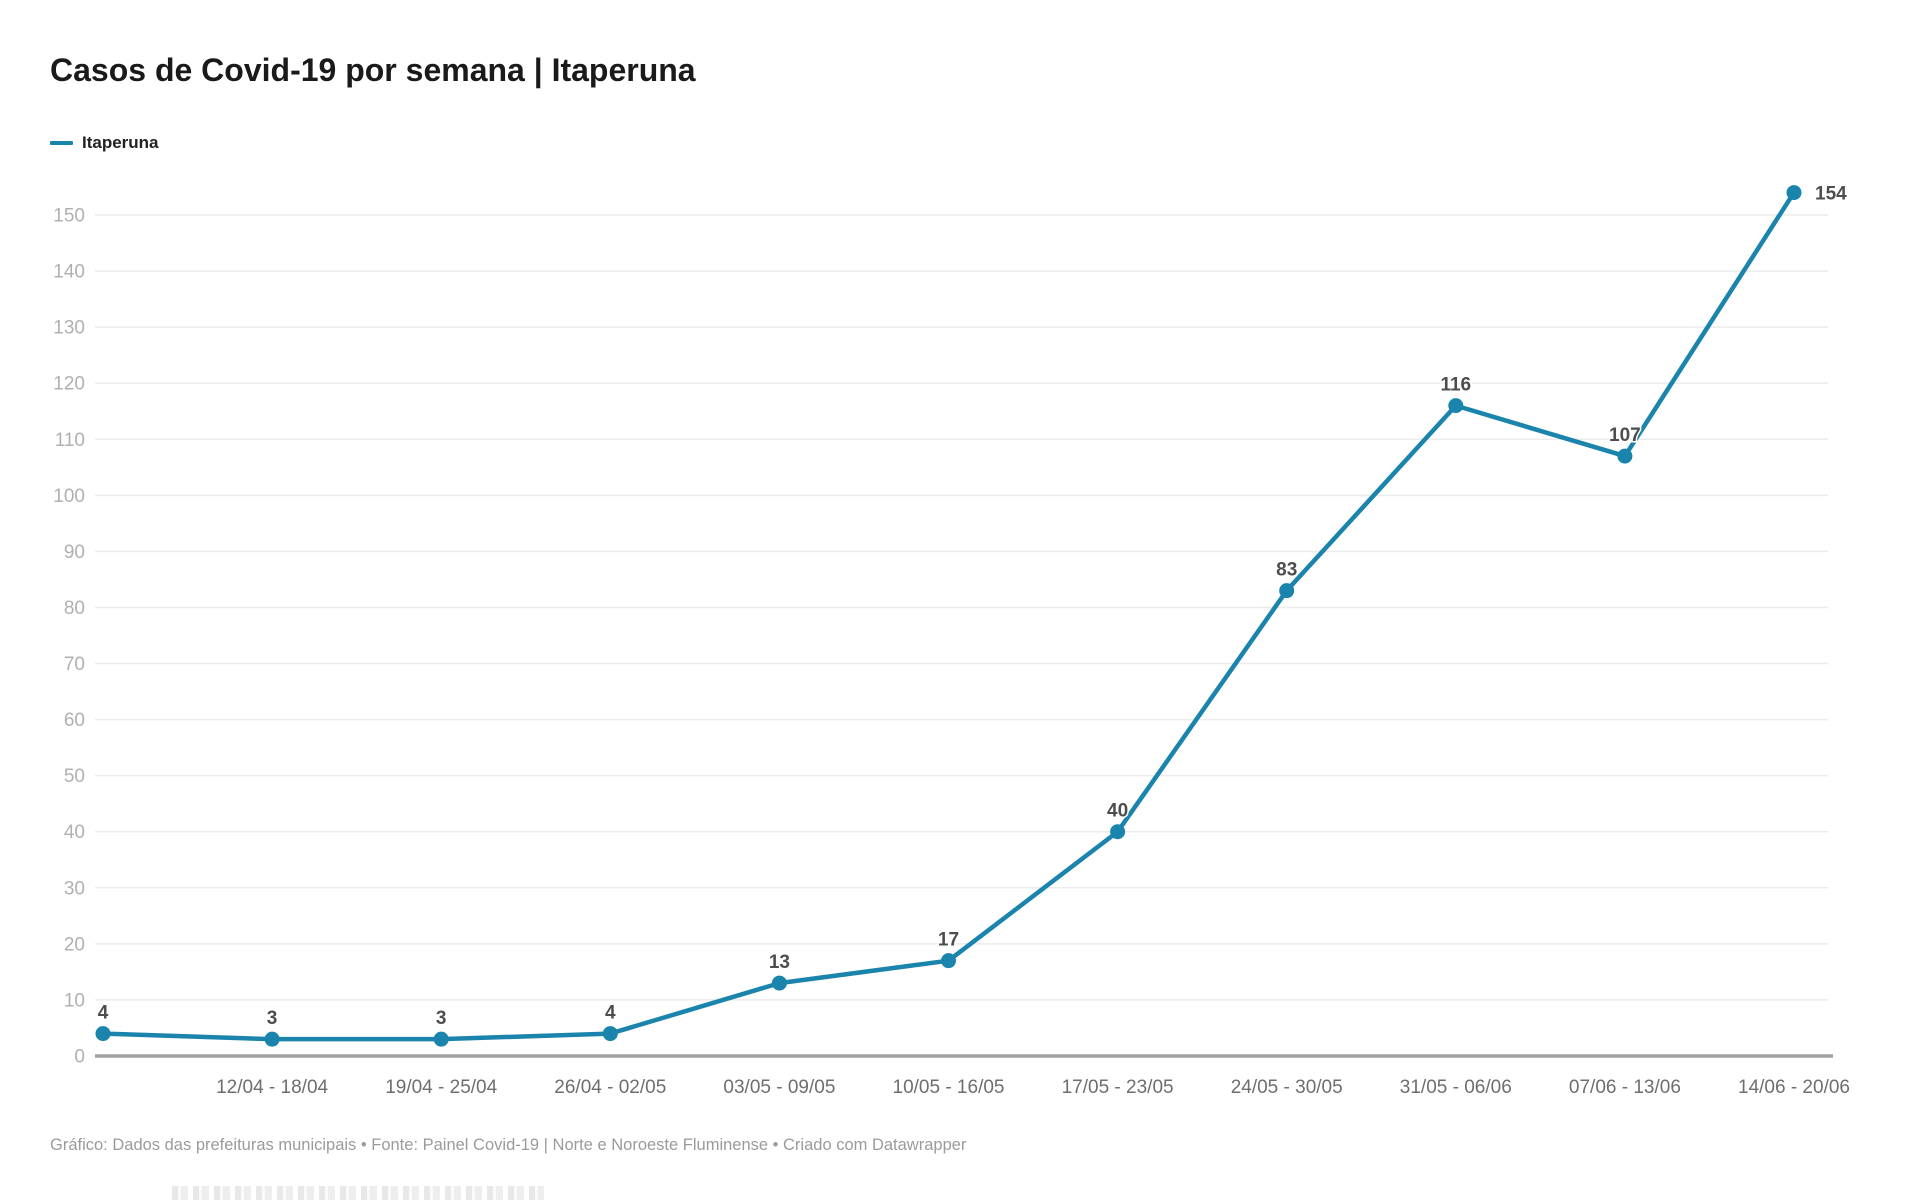  I want to click on y-tick-label: 140, so click(69, 272).